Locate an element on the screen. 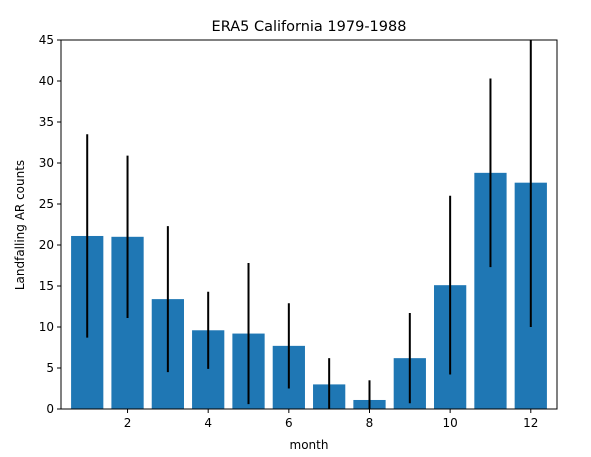 The width and height of the screenshot is (591, 457). y-tick-label: 45 is located at coordinates (46, 40).